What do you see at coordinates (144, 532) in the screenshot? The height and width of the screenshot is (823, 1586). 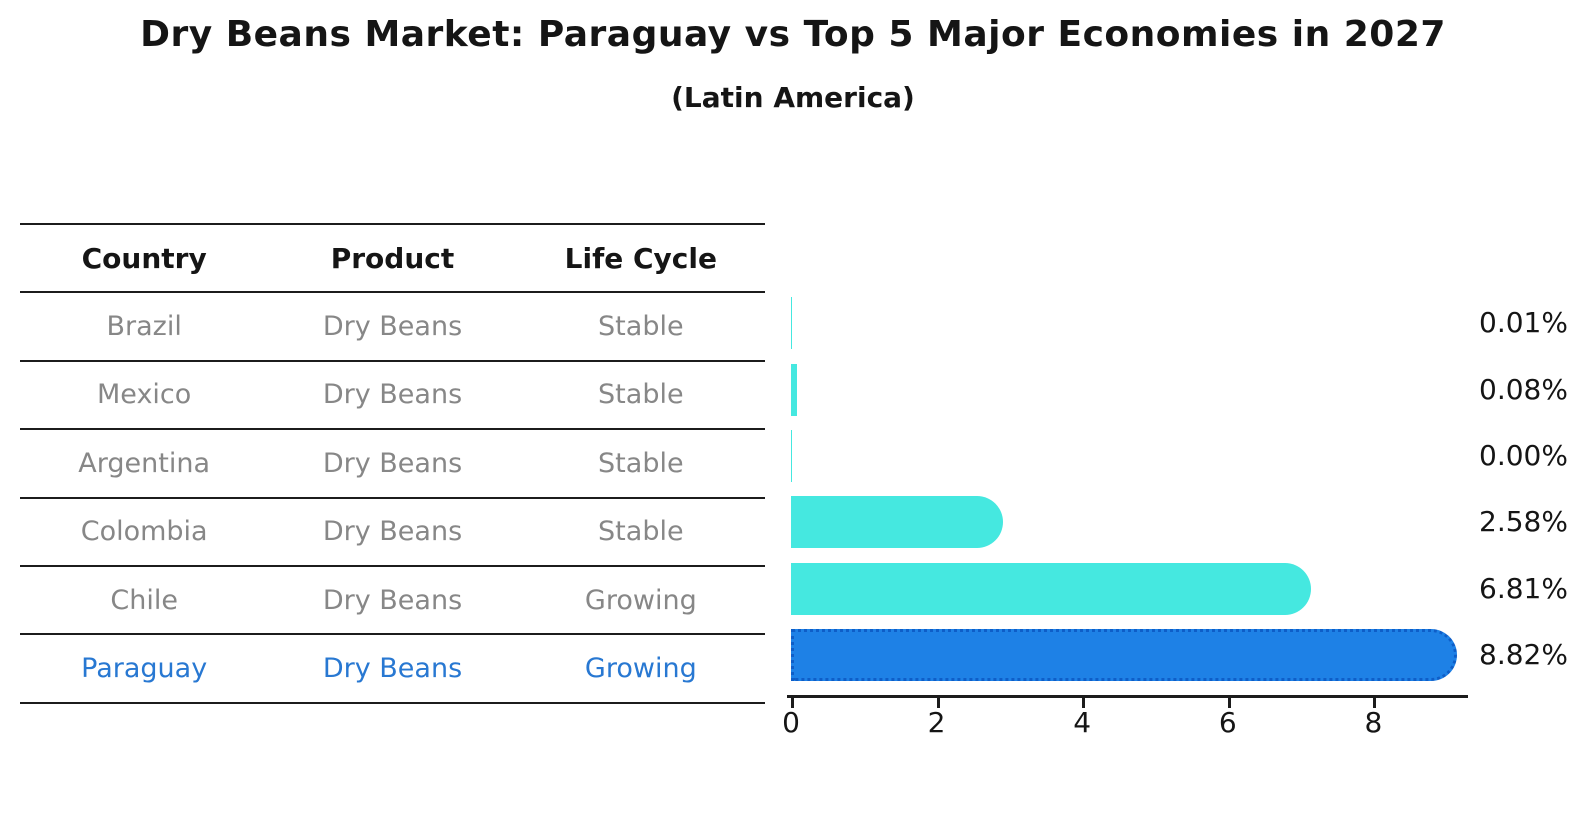 I see `cell-country: Colombia` at bounding box center [144, 532].